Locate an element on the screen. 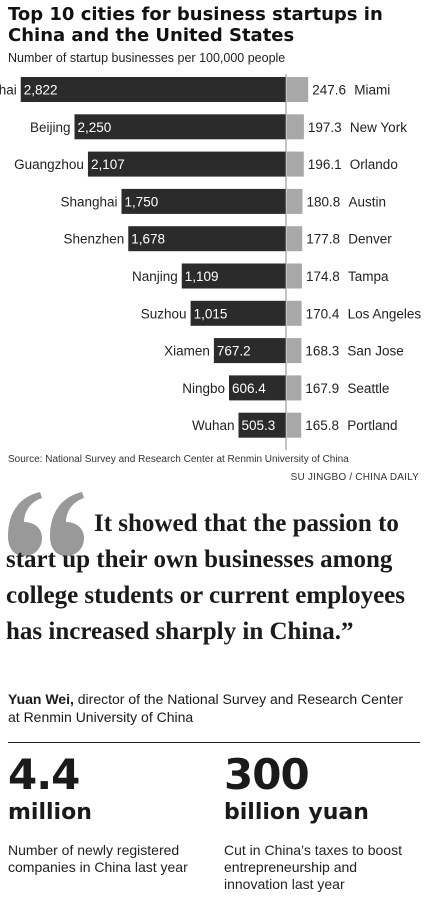 This screenshot has height=902, width=427. us-city-label: Los Angeles is located at coordinates (385, 313).